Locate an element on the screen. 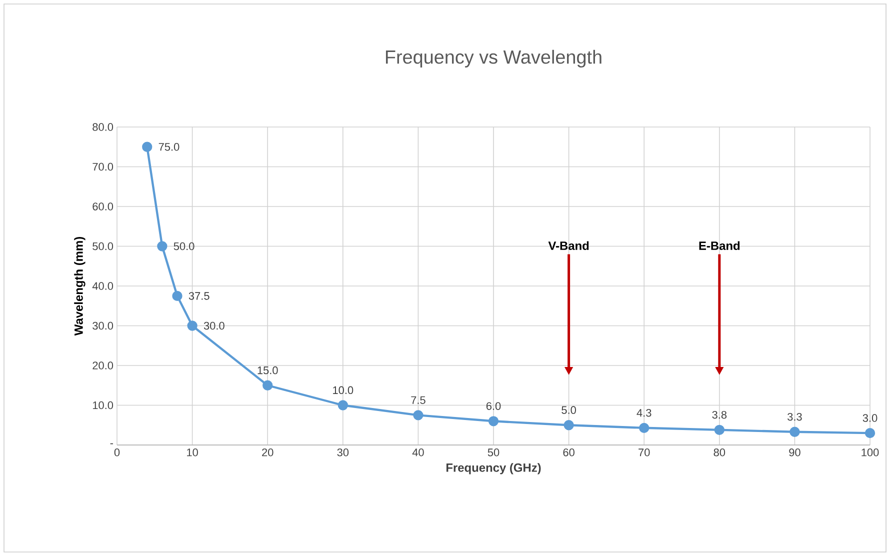 The height and width of the screenshot is (556, 890). y-tick-label: 40.0 is located at coordinates (103, 286).